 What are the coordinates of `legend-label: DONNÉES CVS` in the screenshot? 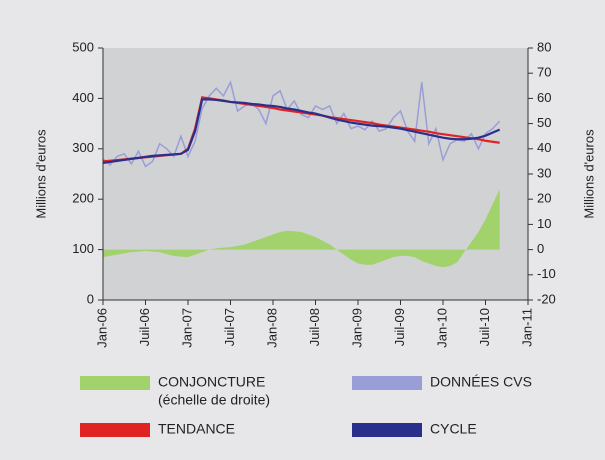 It's located at (481, 382).